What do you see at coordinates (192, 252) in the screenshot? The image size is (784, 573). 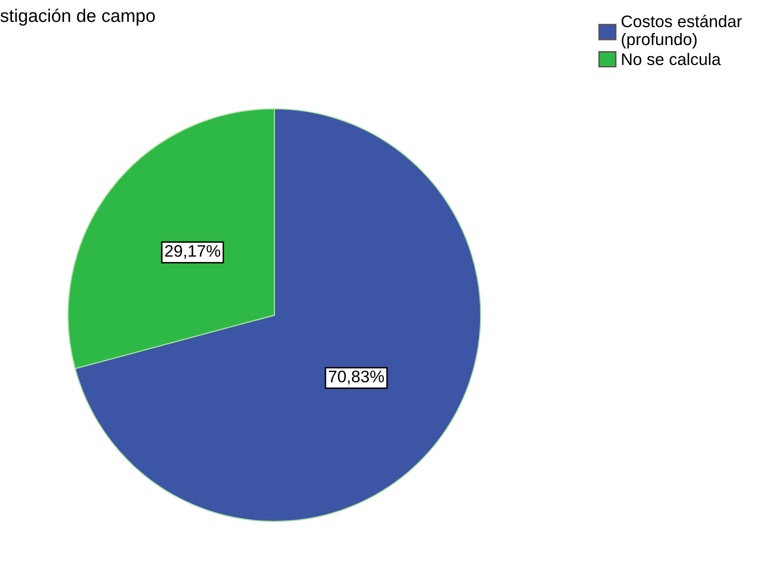 I see `data-label: 29,17%` at bounding box center [192, 252].